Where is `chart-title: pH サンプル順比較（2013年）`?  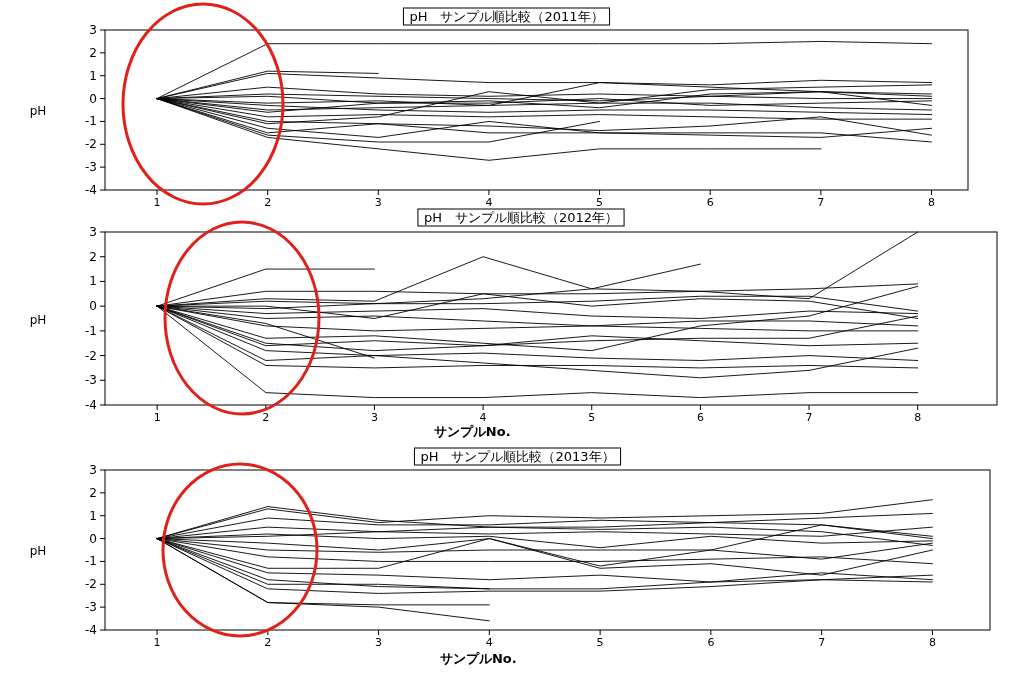 chart-title: pH サンプル順比較（2013年） is located at coordinates (517, 456).